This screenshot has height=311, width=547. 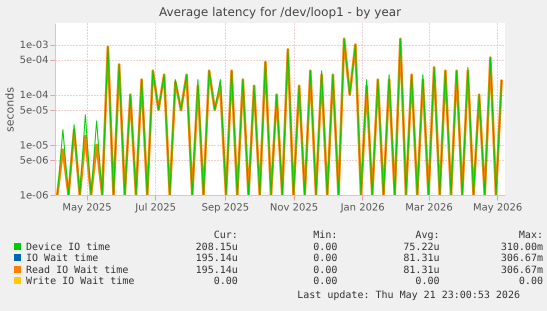 What do you see at coordinates (225, 236) in the screenshot?
I see `text: Cur:` at bounding box center [225, 236].